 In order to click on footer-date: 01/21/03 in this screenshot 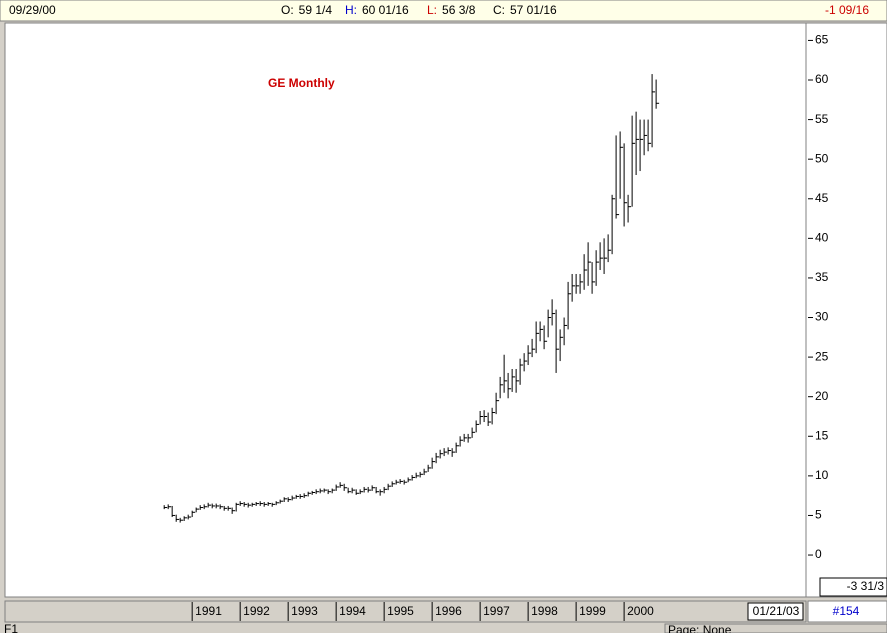, I will do `click(776, 611)`.